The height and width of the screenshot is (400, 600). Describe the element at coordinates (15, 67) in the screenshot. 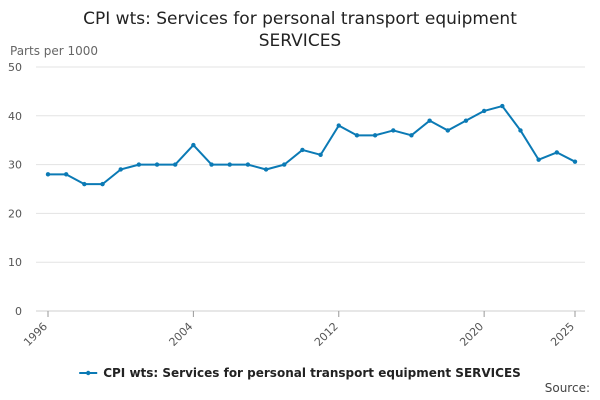

I see `y-tick-label: 50` at that location.